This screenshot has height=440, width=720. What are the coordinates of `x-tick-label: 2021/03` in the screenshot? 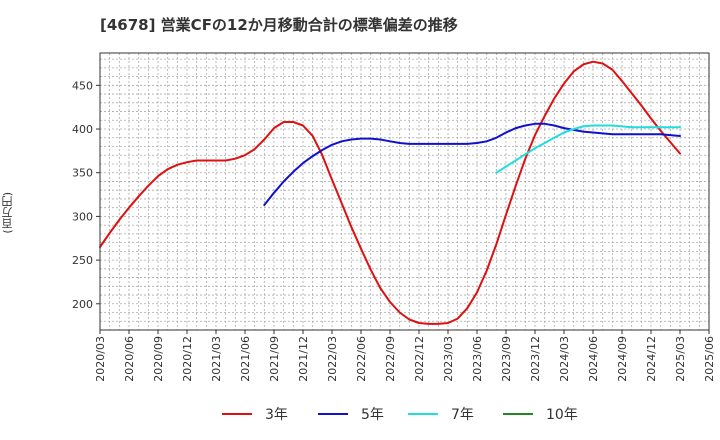 It's located at (216, 359).